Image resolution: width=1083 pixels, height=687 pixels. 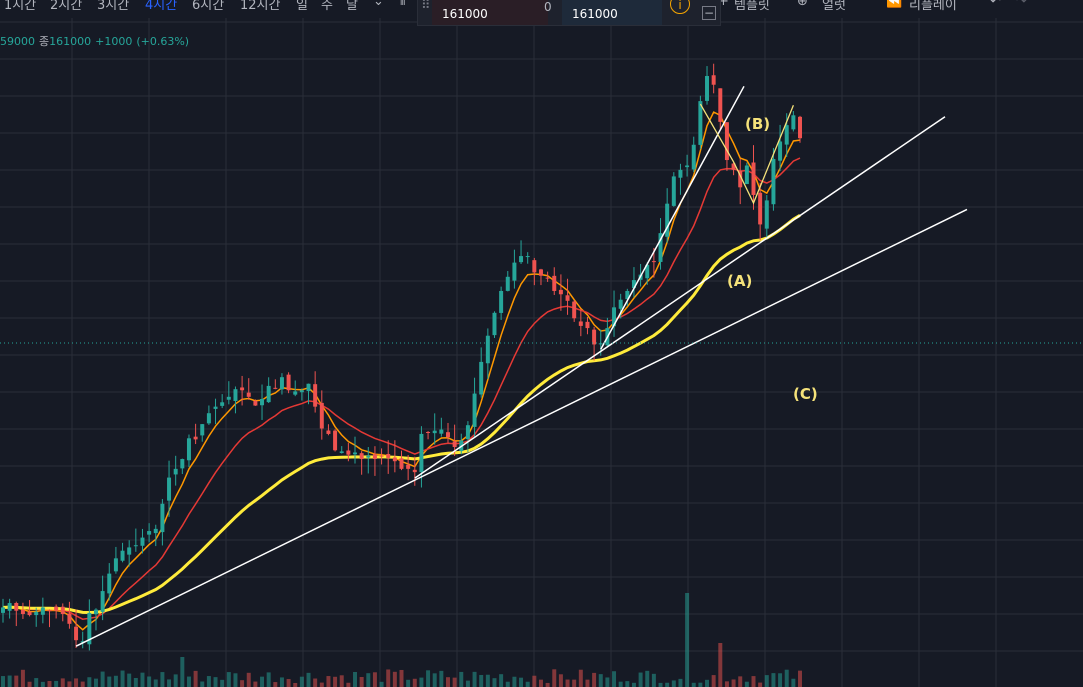 I want to click on close-value: 161000, so click(x=70, y=41).